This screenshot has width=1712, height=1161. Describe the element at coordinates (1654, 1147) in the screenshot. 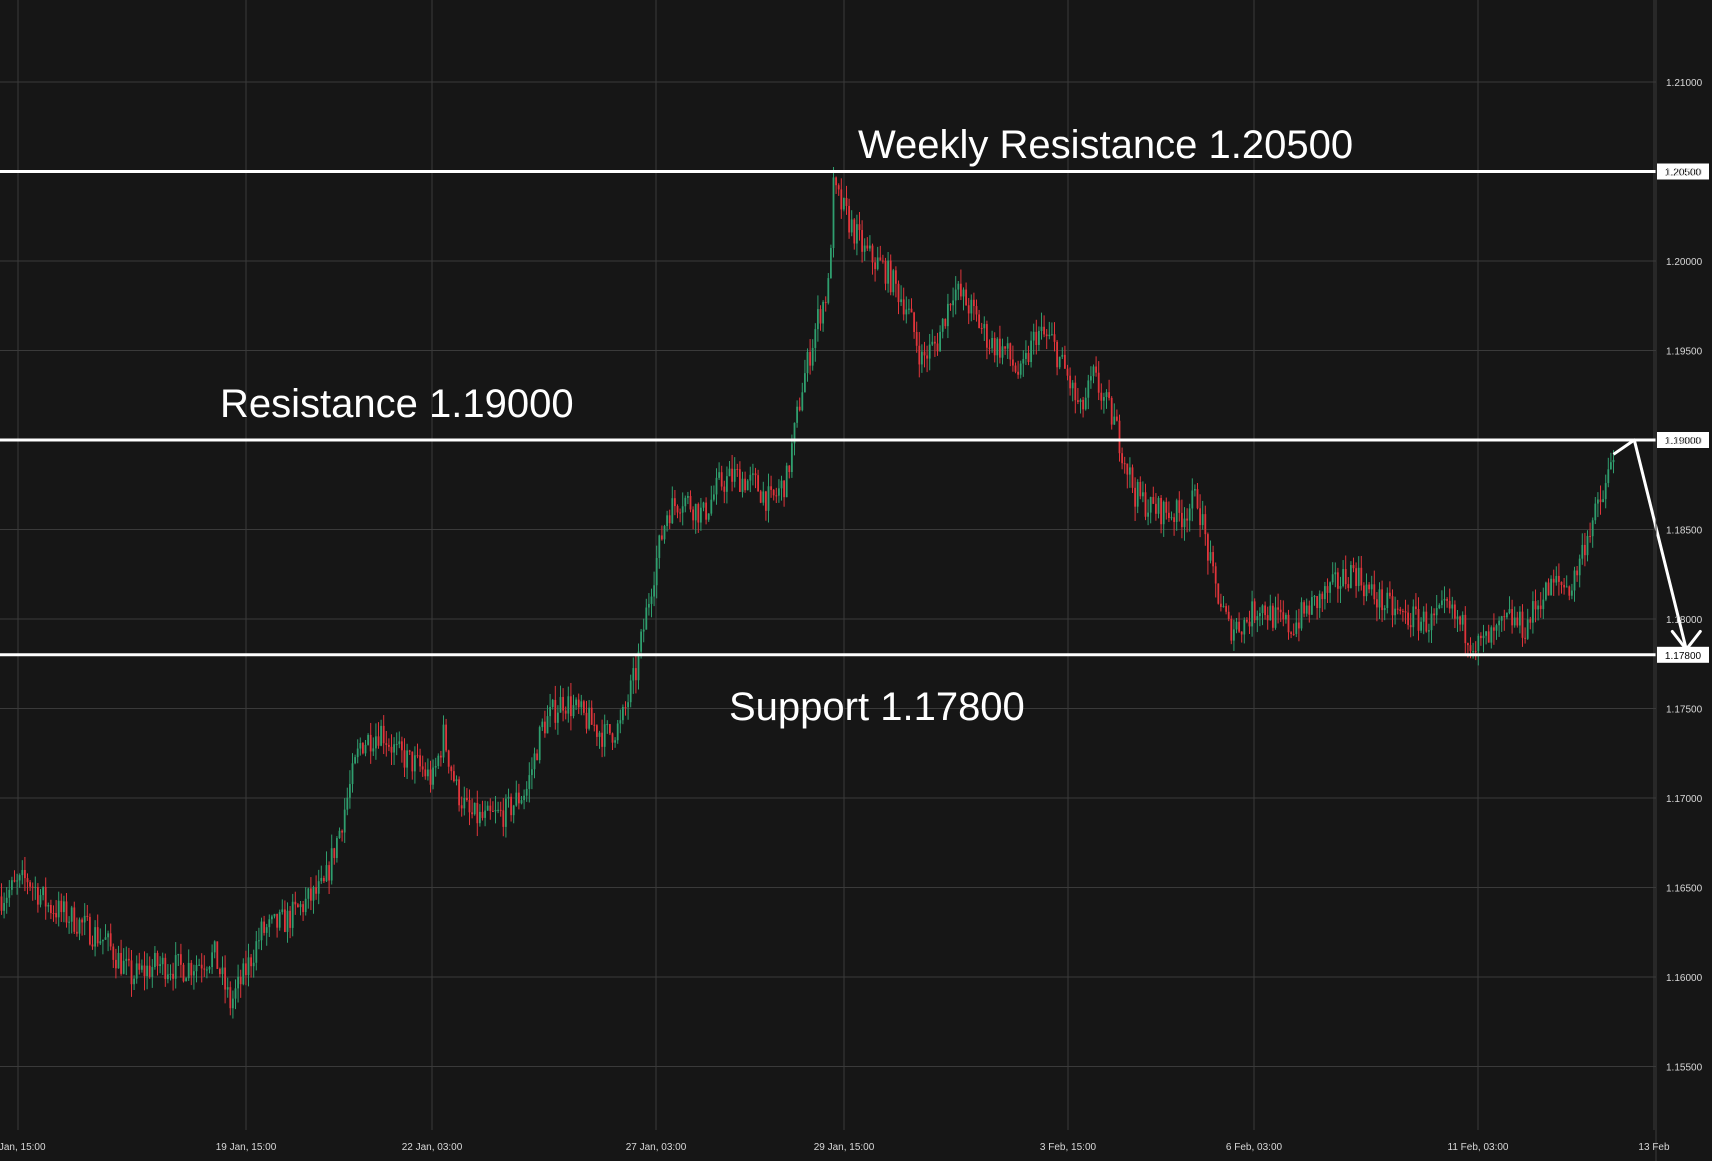

I see `time-tick-label: 13 Feb` at that location.